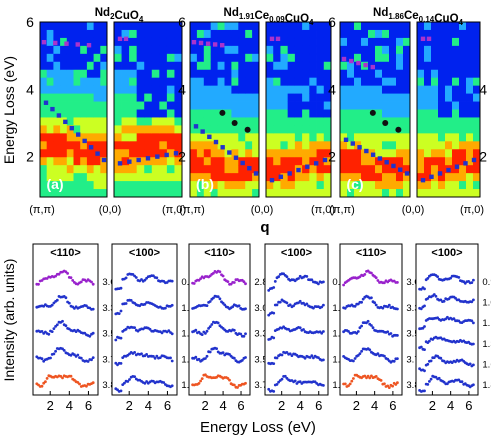  What do you see at coordinates (54, 184) in the screenshot?
I see `panel-label: (a)` at bounding box center [54, 184].